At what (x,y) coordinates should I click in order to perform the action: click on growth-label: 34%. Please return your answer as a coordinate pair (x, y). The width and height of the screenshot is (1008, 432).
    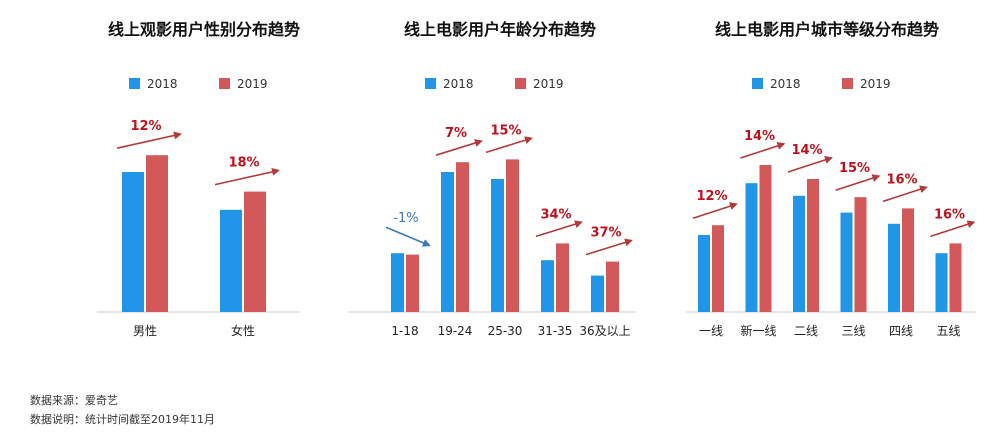
    Looking at the image, I should click on (555, 214).